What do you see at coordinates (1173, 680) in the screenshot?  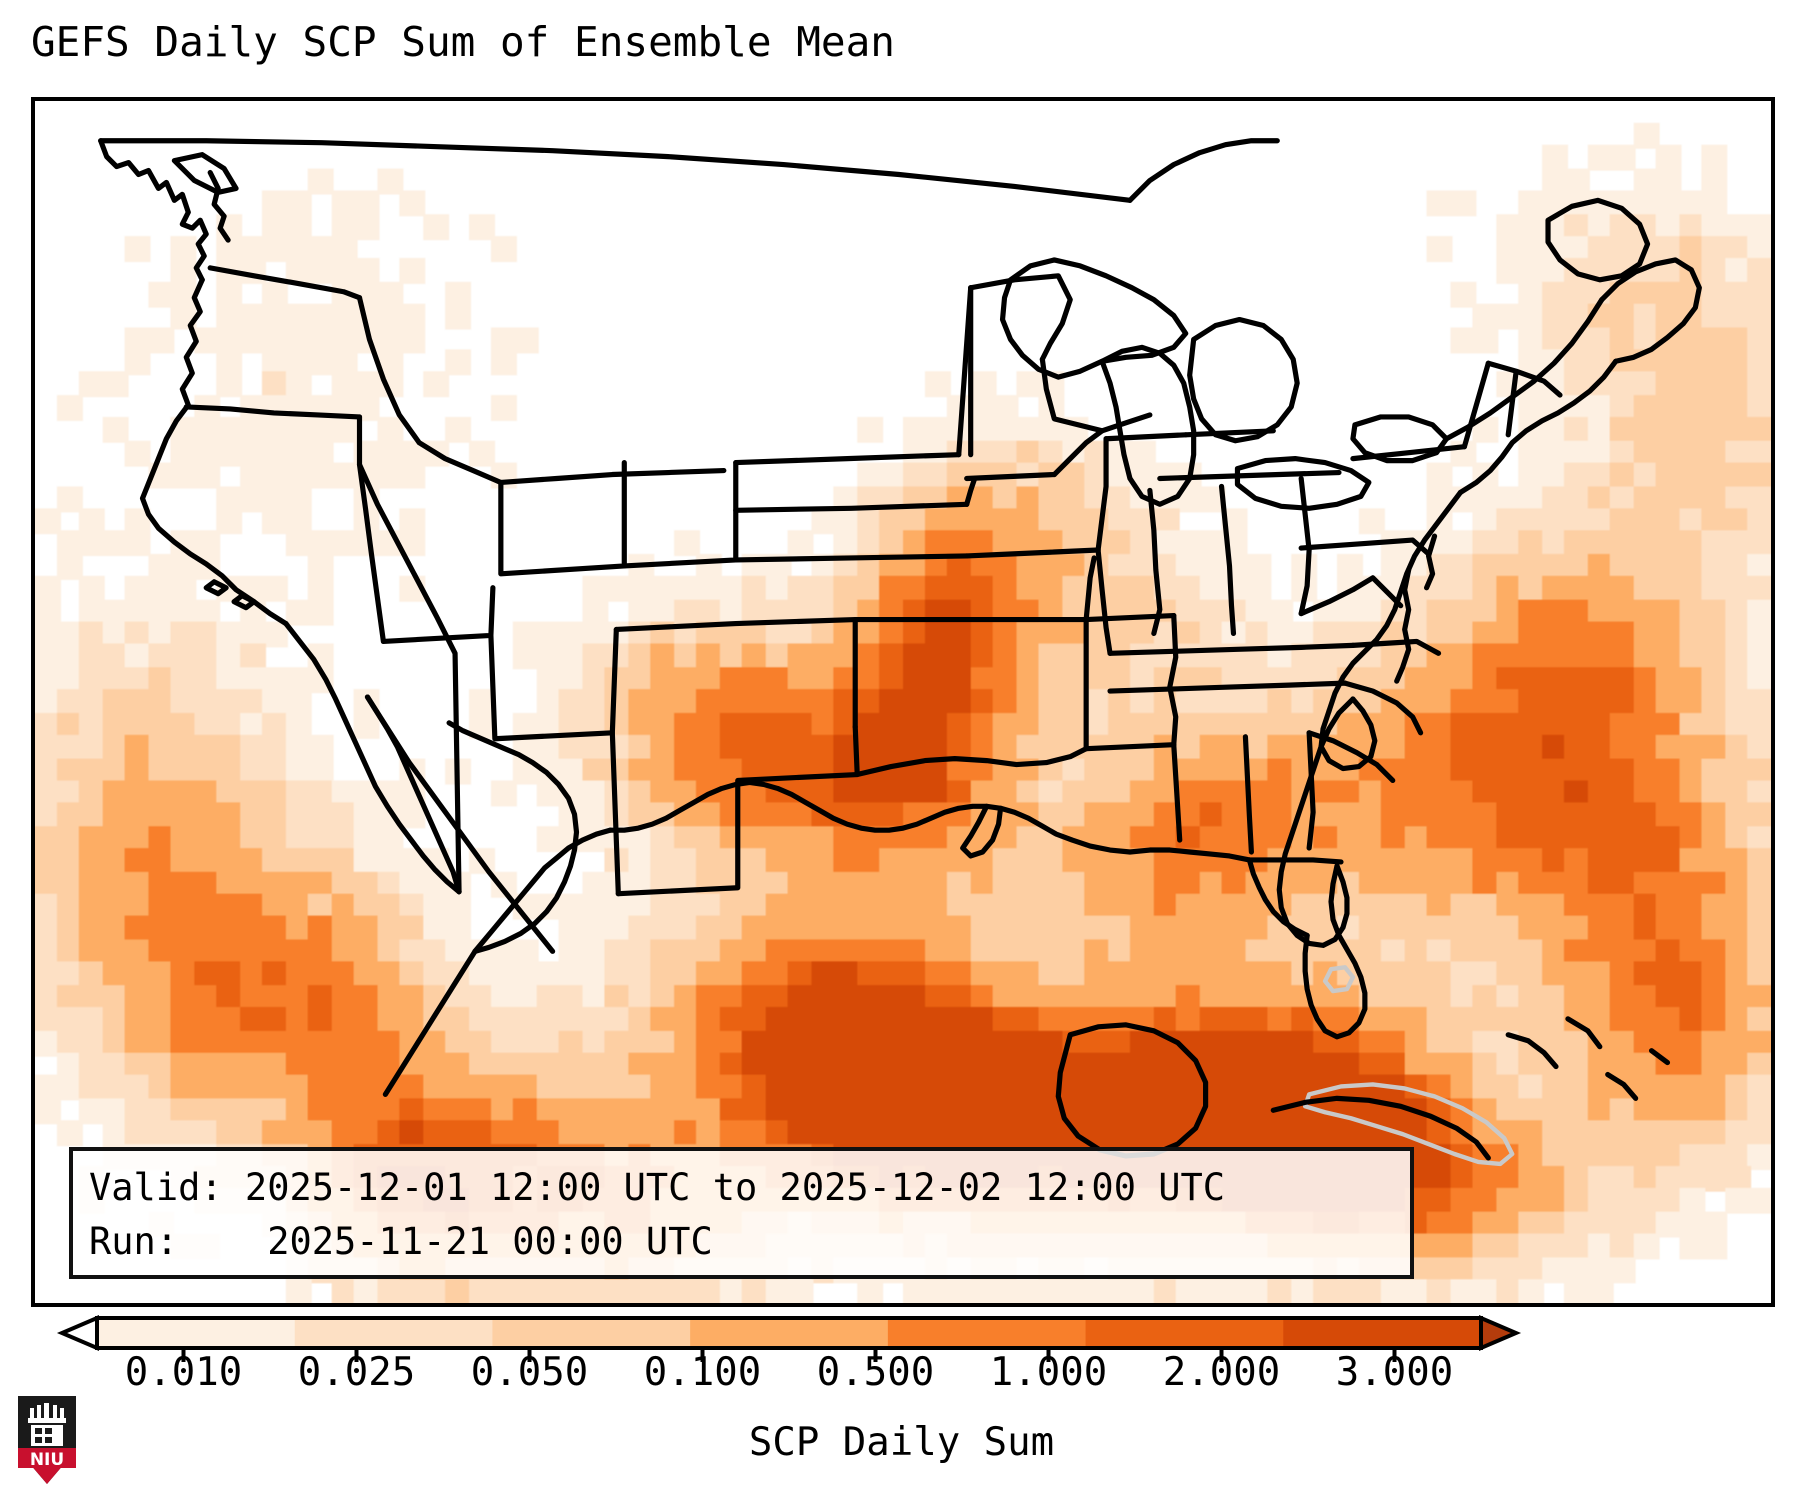 I see `state-border-ar-ms` at bounding box center [1173, 680].